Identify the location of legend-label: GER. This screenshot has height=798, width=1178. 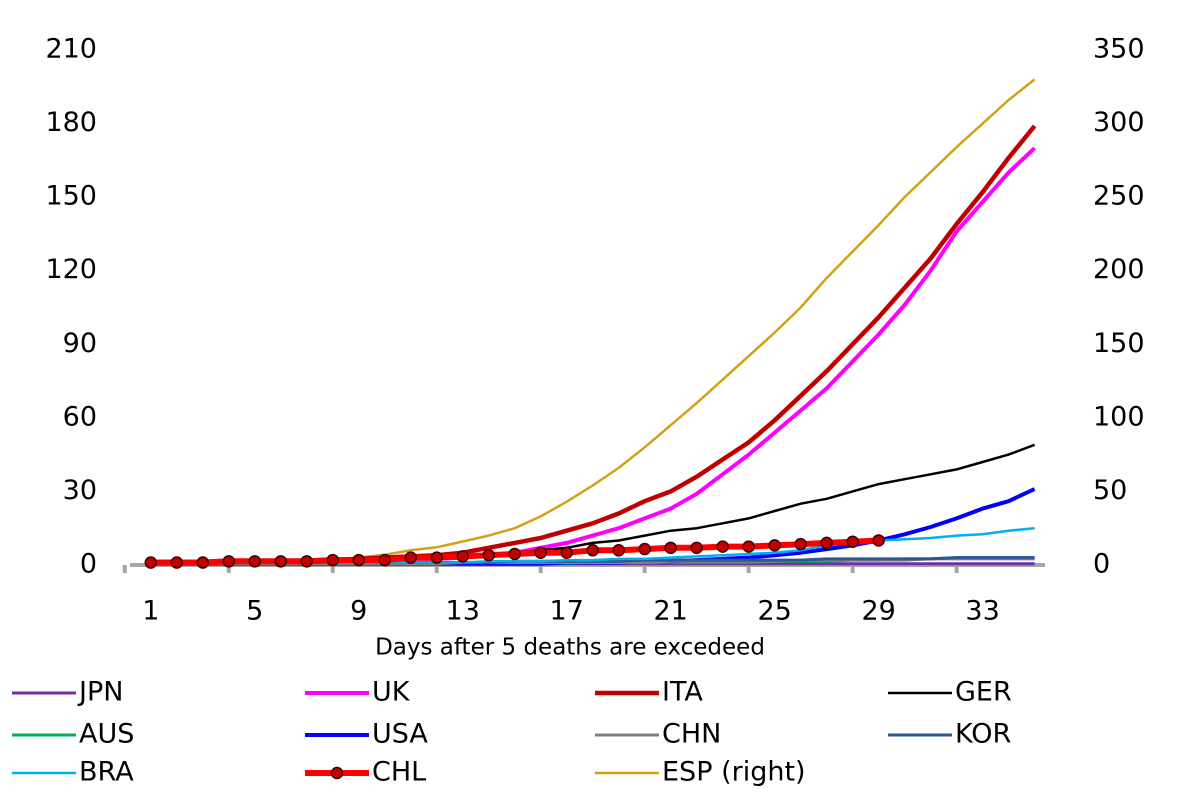
(983, 692).